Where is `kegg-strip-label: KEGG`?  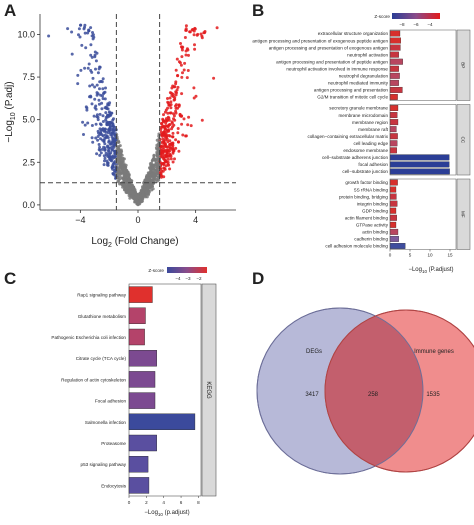
kegg-strip-label: KEGG is located at coordinates (208, 390).